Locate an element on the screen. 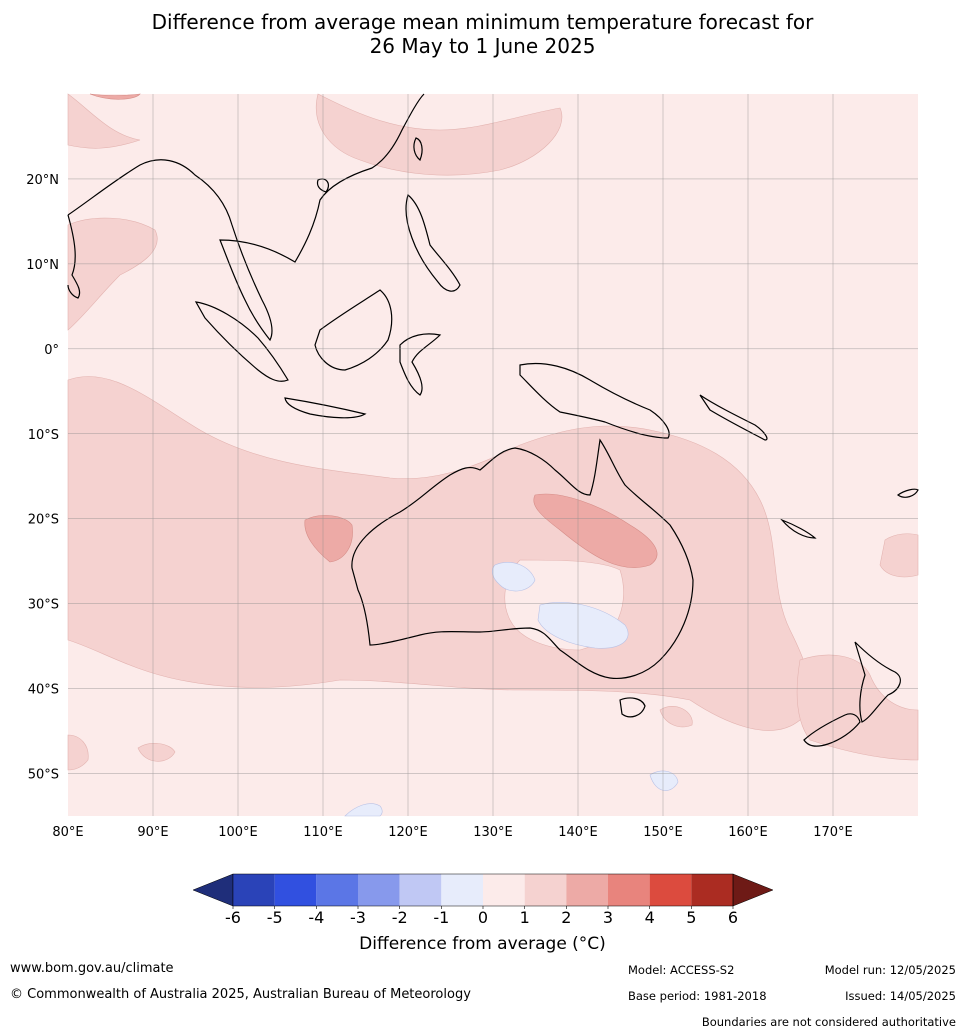  colorbar-tick-label: 4 is located at coordinates (650, 917).